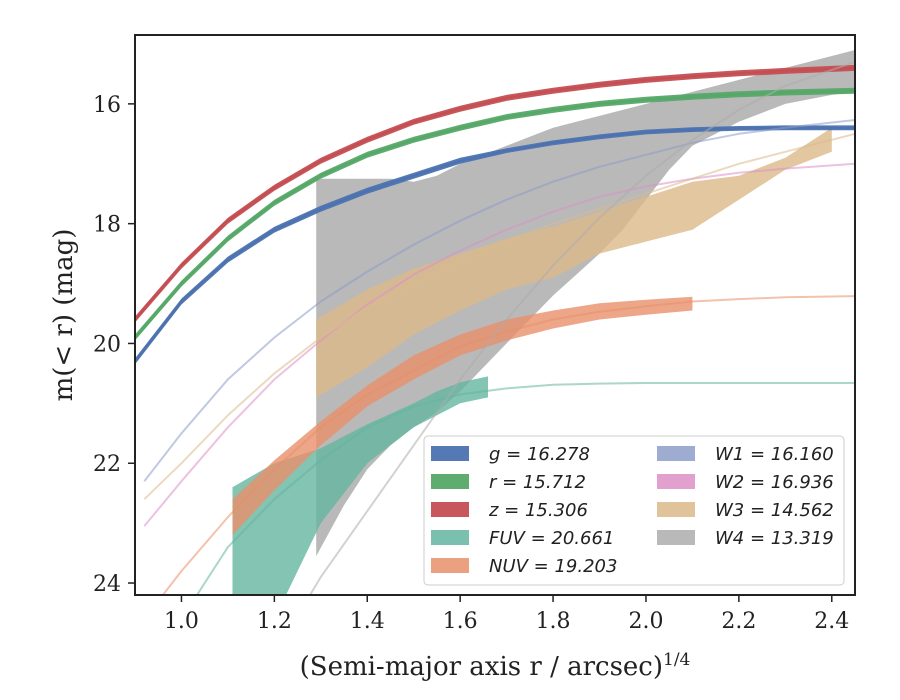 This screenshot has height=700, width=900. I want to click on y-tick-label: 24, so click(107, 584).